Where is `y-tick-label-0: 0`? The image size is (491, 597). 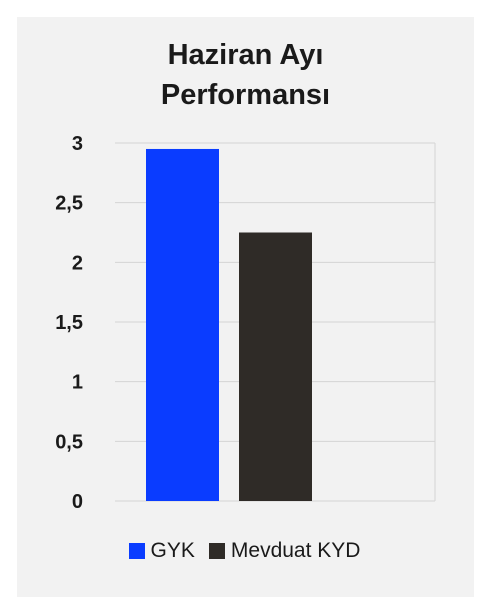 y-tick-label-0: 0 is located at coordinates (77, 502).